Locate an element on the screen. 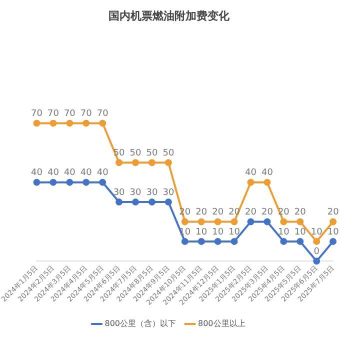  legend-label: 800公里（含）以下 is located at coordinates (140, 323).